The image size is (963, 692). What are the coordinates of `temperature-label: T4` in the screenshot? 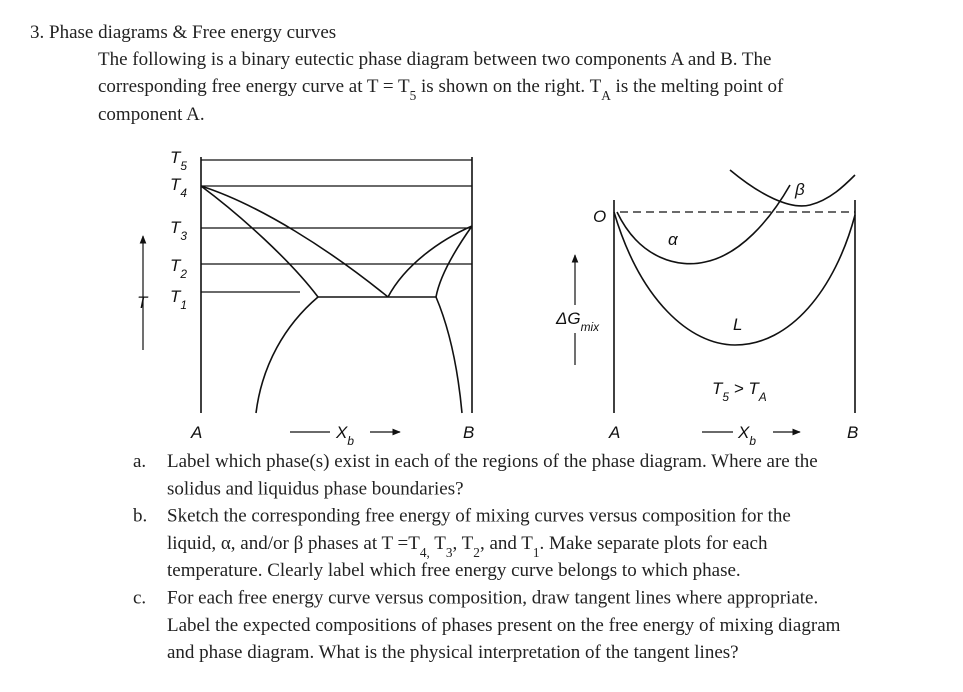 It's located at (178, 187).